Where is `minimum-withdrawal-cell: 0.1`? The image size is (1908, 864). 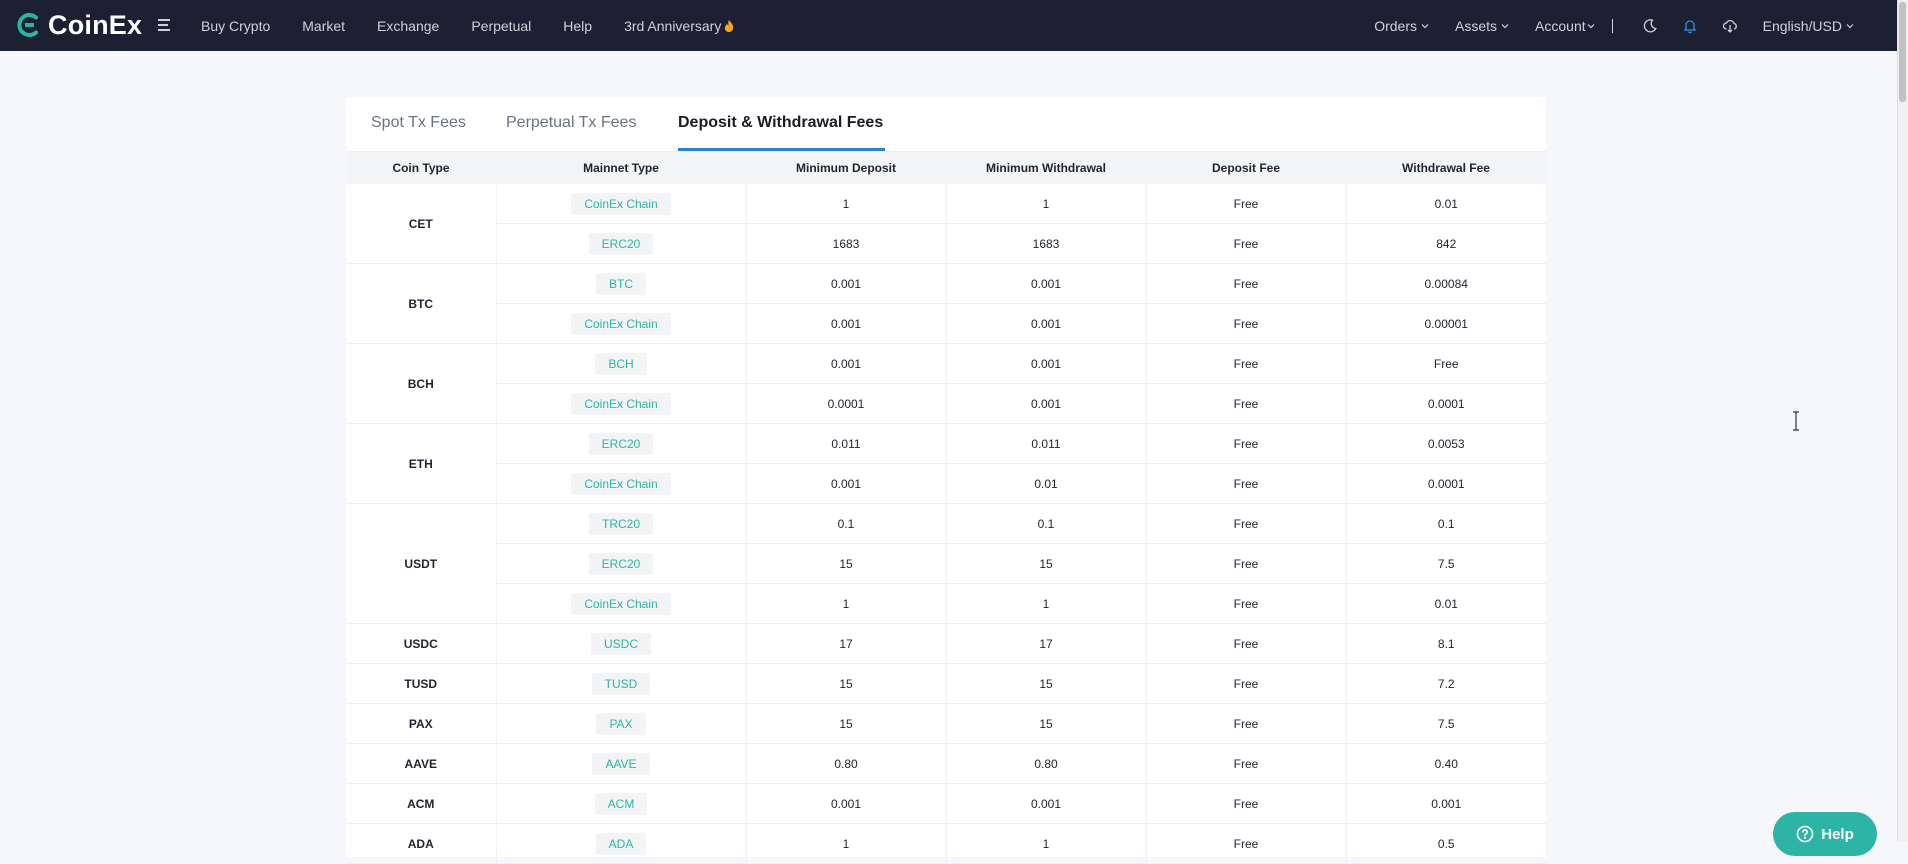
minimum-withdrawal-cell: 0.1 is located at coordinates (1046, 523).